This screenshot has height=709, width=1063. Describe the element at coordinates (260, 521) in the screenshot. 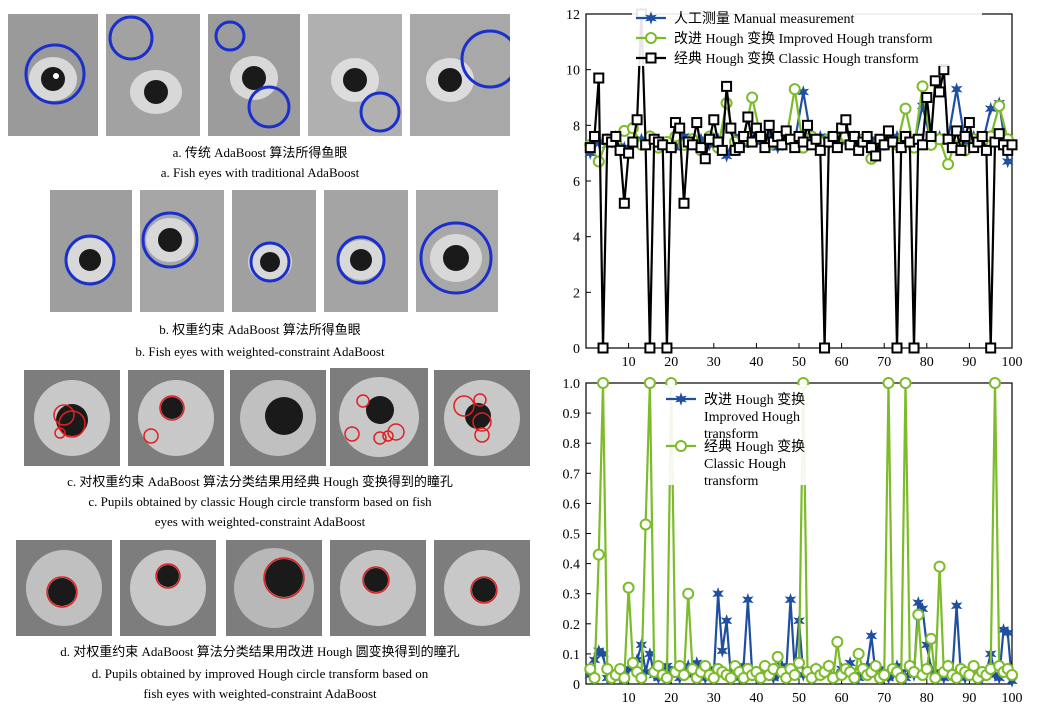

I see `caption-c-en-2: eyes with weighted-constraint AdaBoost` at that location.